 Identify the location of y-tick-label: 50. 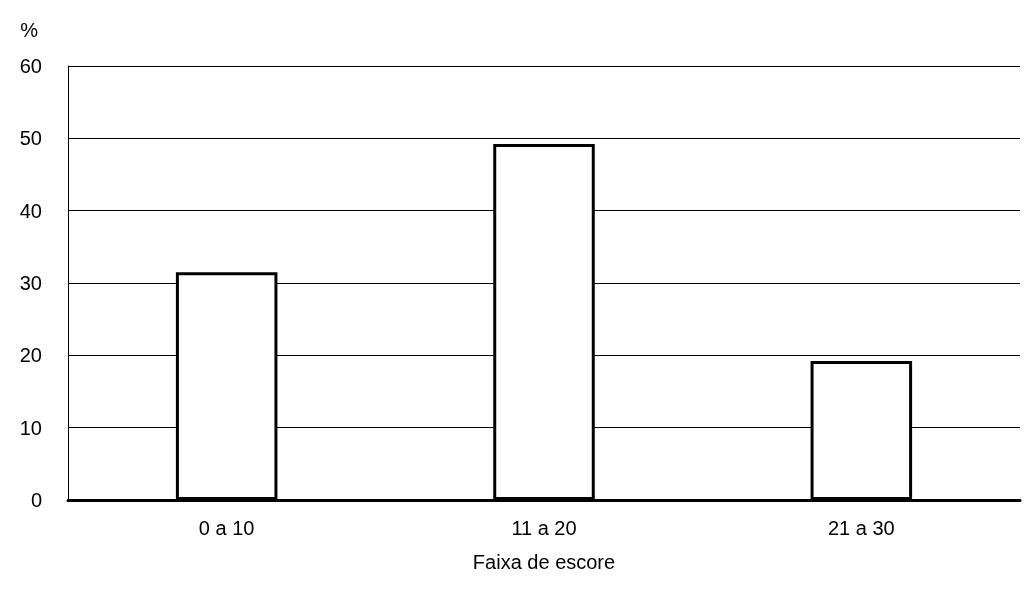
(30, 138).